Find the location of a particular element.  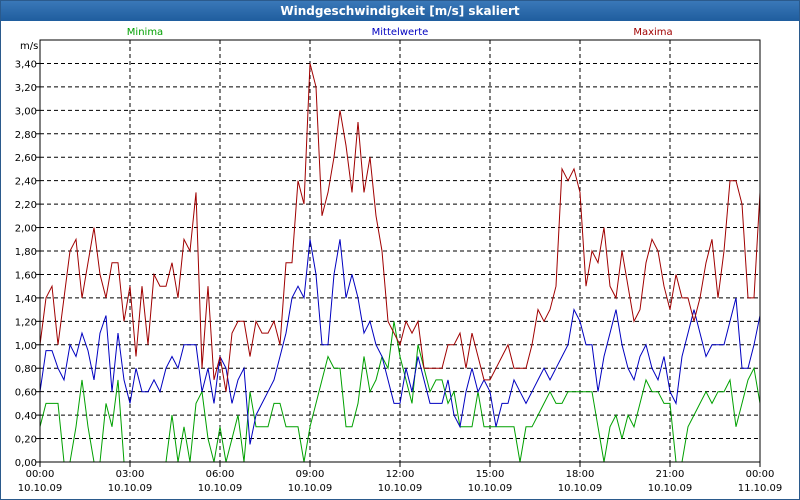

legend-maxima: Maxima is located at coordinates (652, 32).